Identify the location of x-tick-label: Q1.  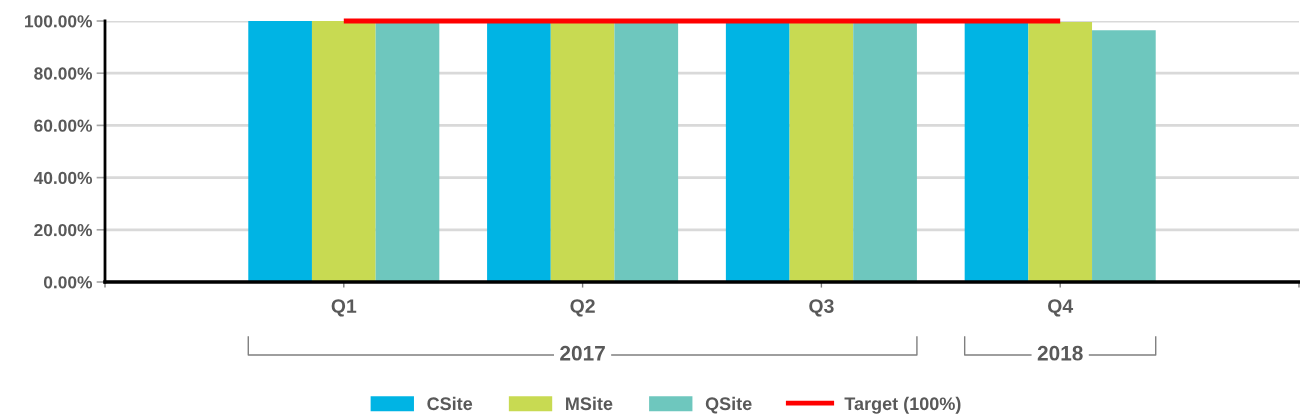
(344, 308).